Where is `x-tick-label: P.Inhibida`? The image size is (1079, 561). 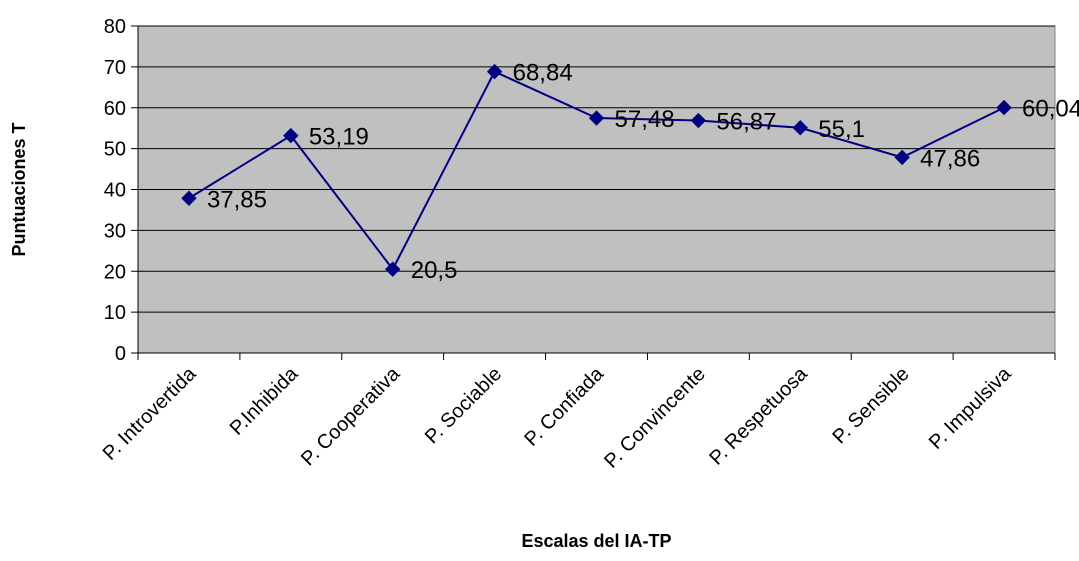 x-tick-label: P.Inhibida is located at coordinates (264, 400).